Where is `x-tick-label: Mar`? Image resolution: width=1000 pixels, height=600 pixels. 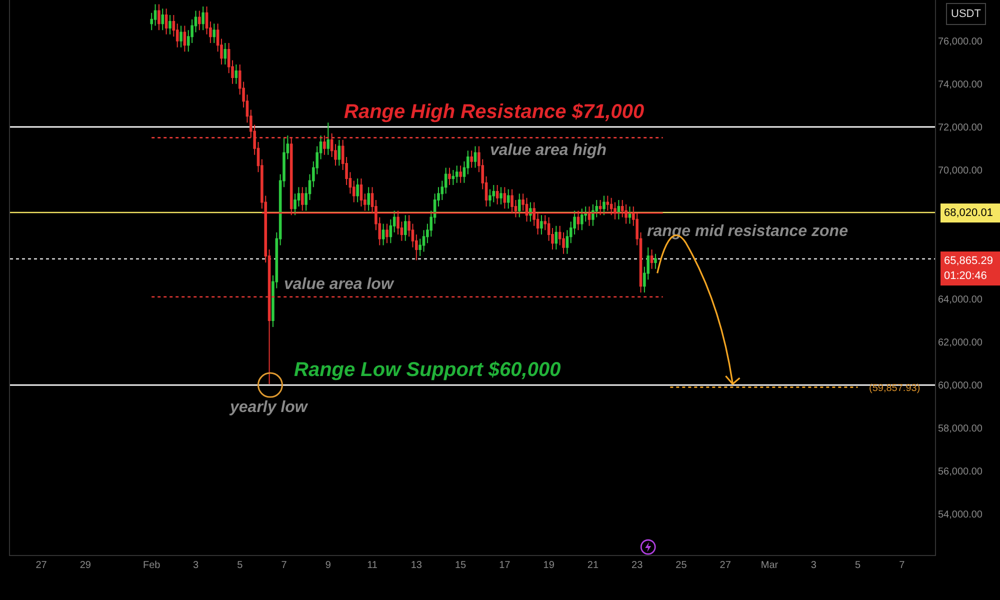
x-tick-label: Mar is located at coordinates (769, 565).